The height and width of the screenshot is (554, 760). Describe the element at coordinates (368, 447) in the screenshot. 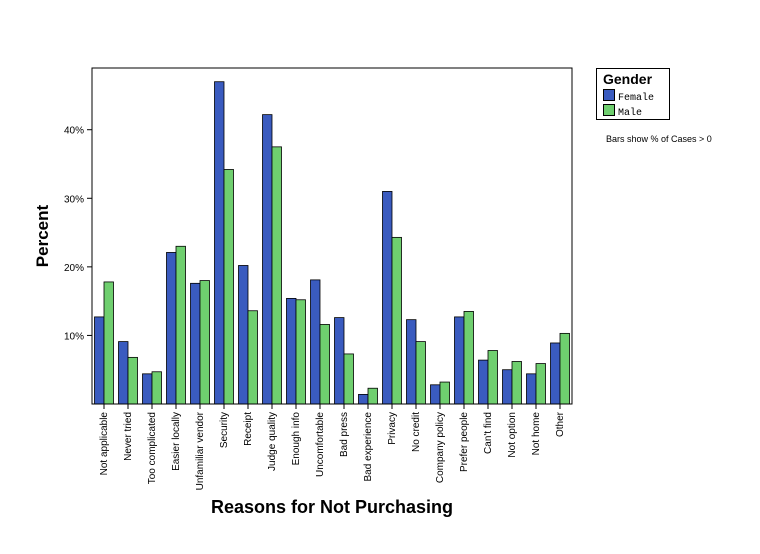

I see `x-tick-label-bad-experience: Bad experience` at that location.